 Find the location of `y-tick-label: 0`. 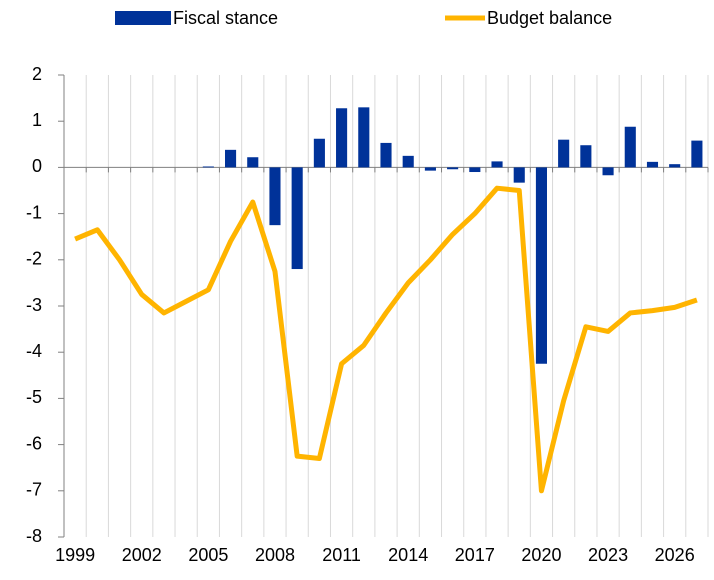

y-tick-label: 0 is located at coordinates (37, 166).